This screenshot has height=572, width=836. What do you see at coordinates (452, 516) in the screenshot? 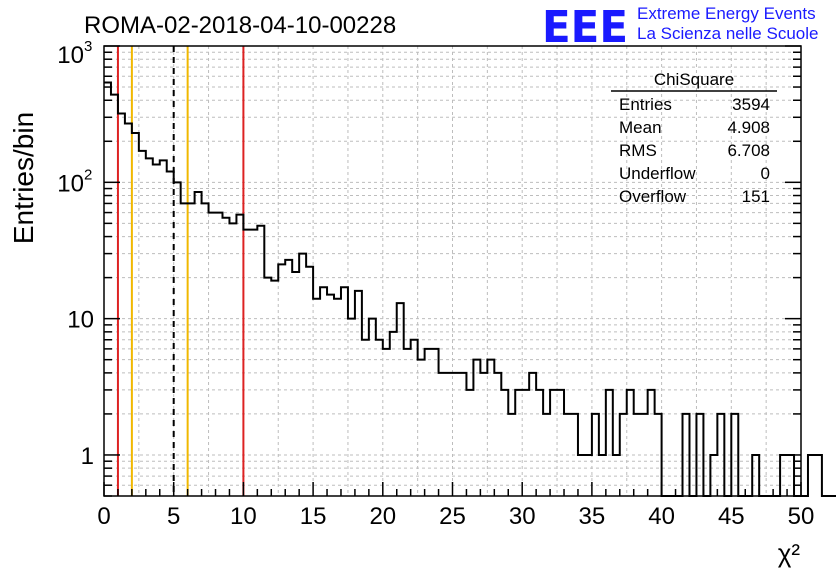
I see `x-tick-label: 25` at bounding box center [452, 516].